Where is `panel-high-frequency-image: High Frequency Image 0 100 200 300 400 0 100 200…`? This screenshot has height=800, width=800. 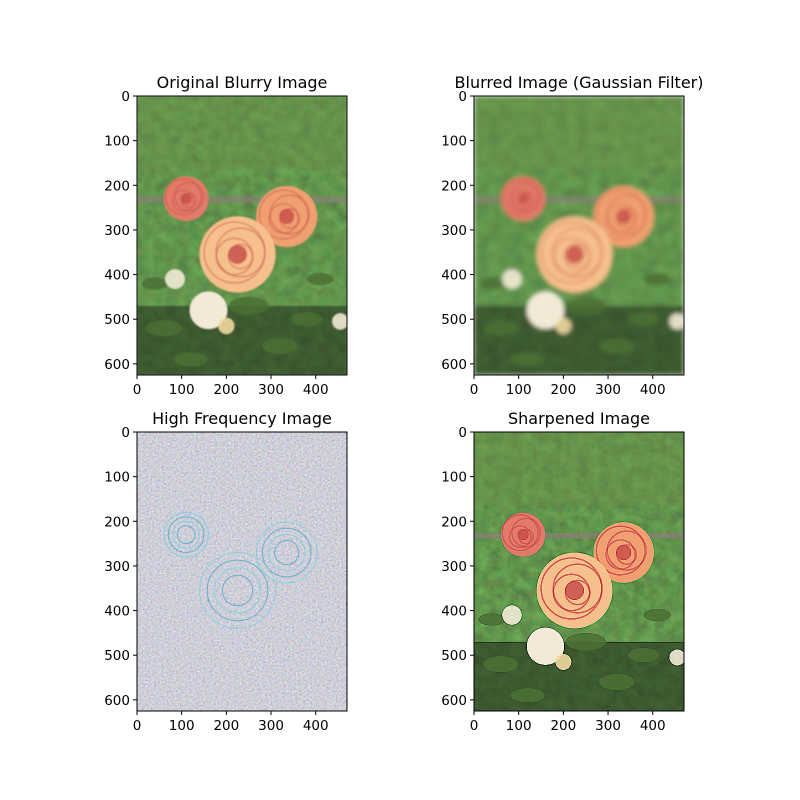 panel-high-frequency-image: High Frequency Image 0 100 200 300 400 0 100 200… is located at coordinates (225, 571).